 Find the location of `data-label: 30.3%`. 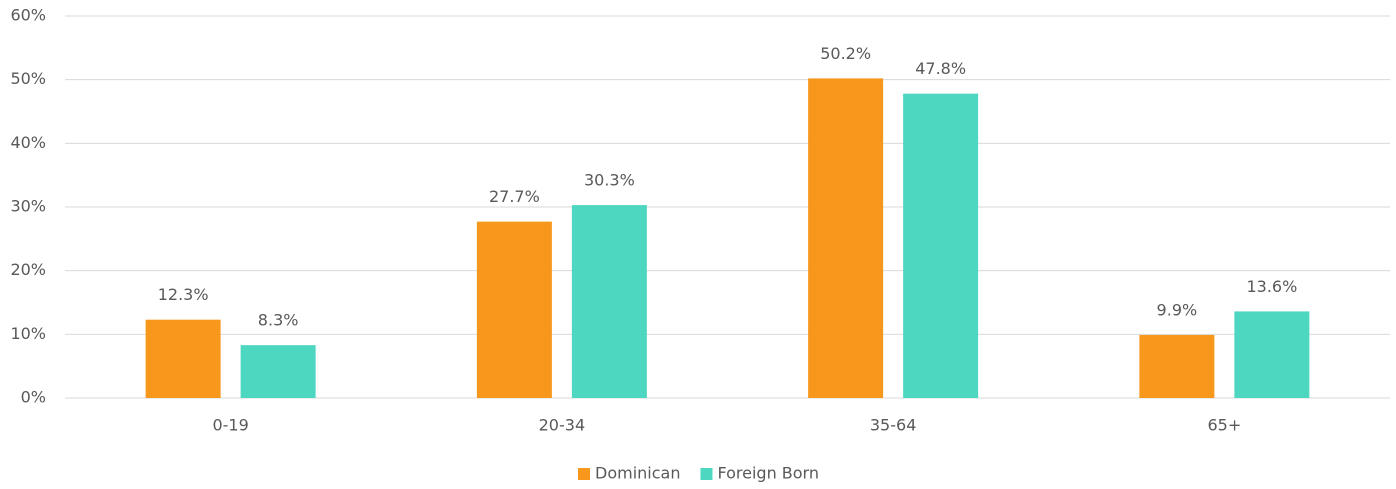

data-label: 30.3% is located at coordinates (609, 180).